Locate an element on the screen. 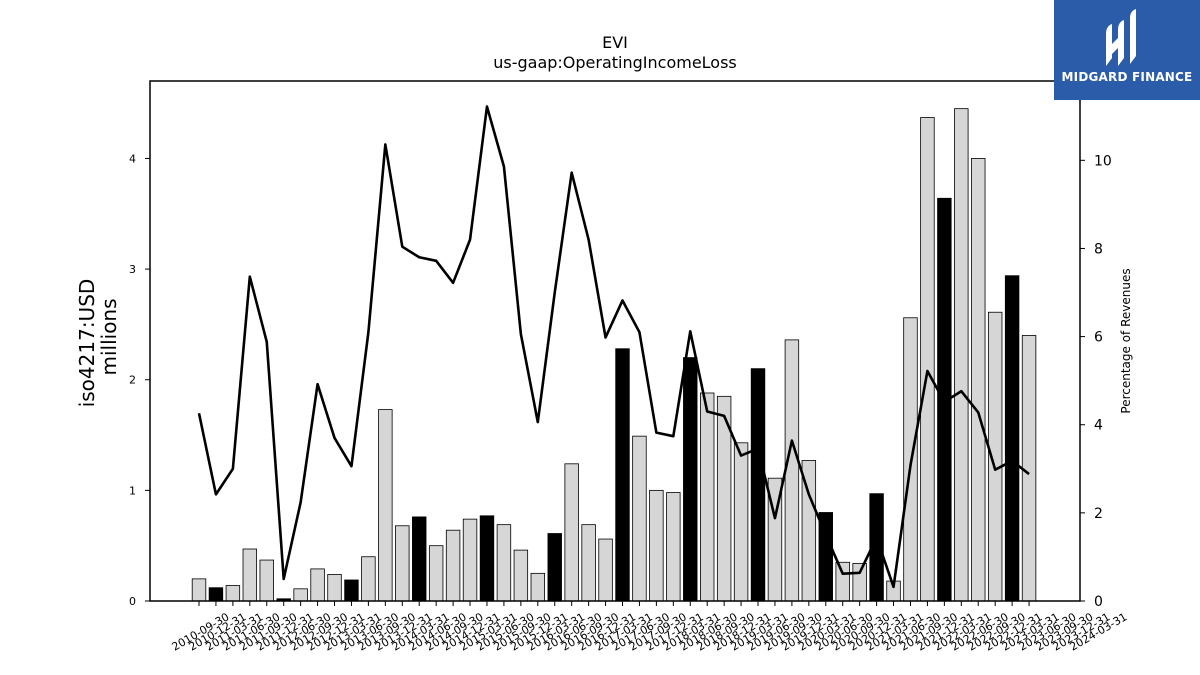 Image resolution: width=1200 pixels, height=675 pixels. y-axis-label-line2: millions is located at coordinates (109, 336).